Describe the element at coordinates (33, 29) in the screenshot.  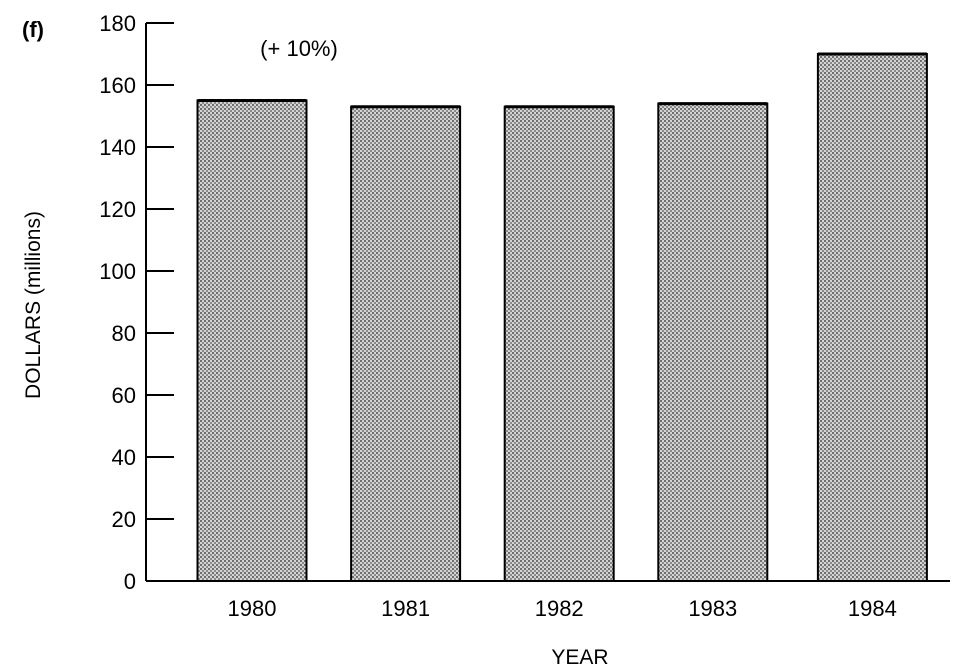
I see `panel-label: (f)` at that location.